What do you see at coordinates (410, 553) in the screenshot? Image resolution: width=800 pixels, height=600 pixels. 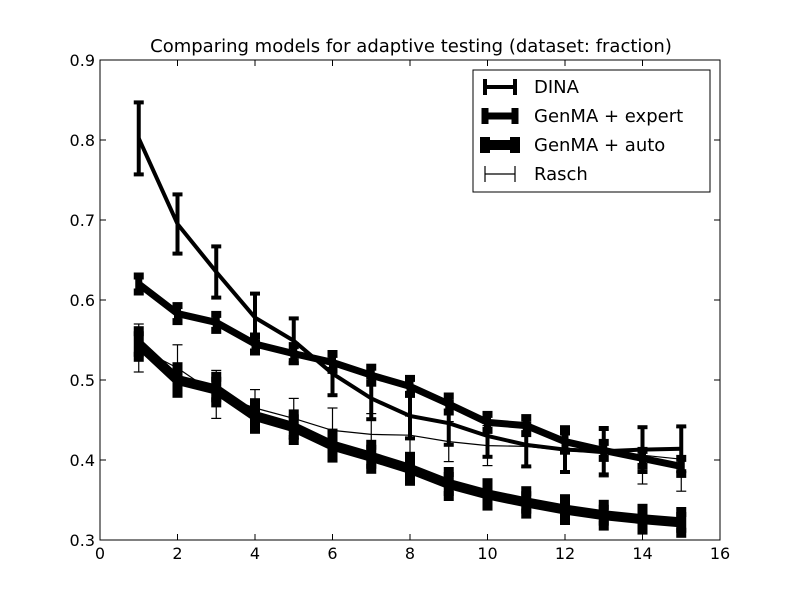 I see `x-tick-label: 8` at bounding box center [410, 553].